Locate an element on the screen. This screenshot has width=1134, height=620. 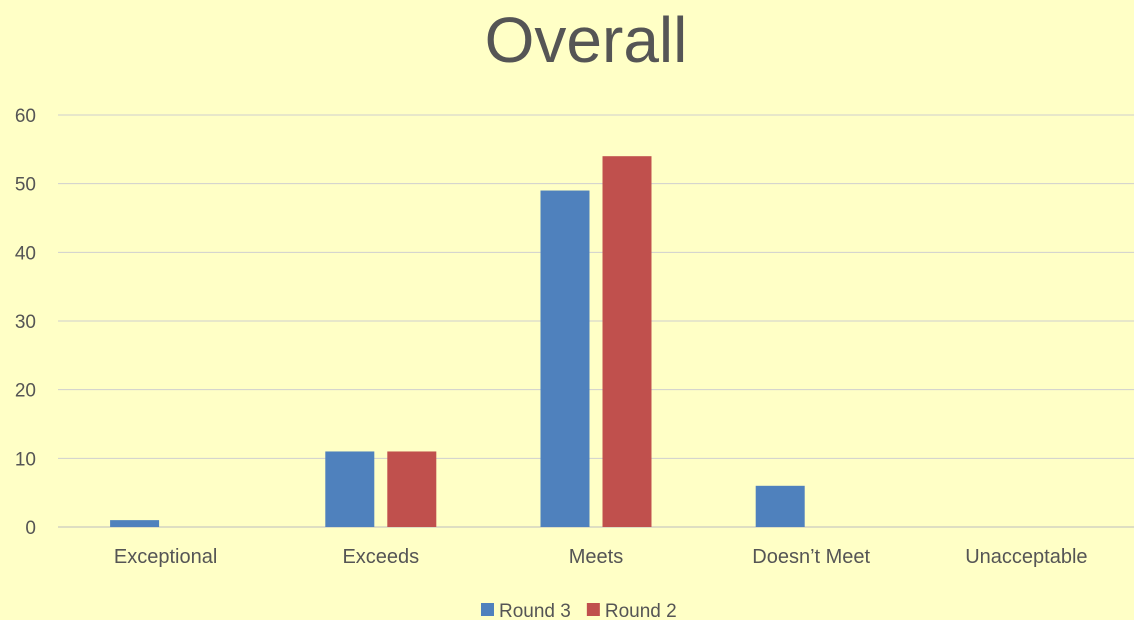
y-tick-label-0: 0 is located at coordinates (30, 528).